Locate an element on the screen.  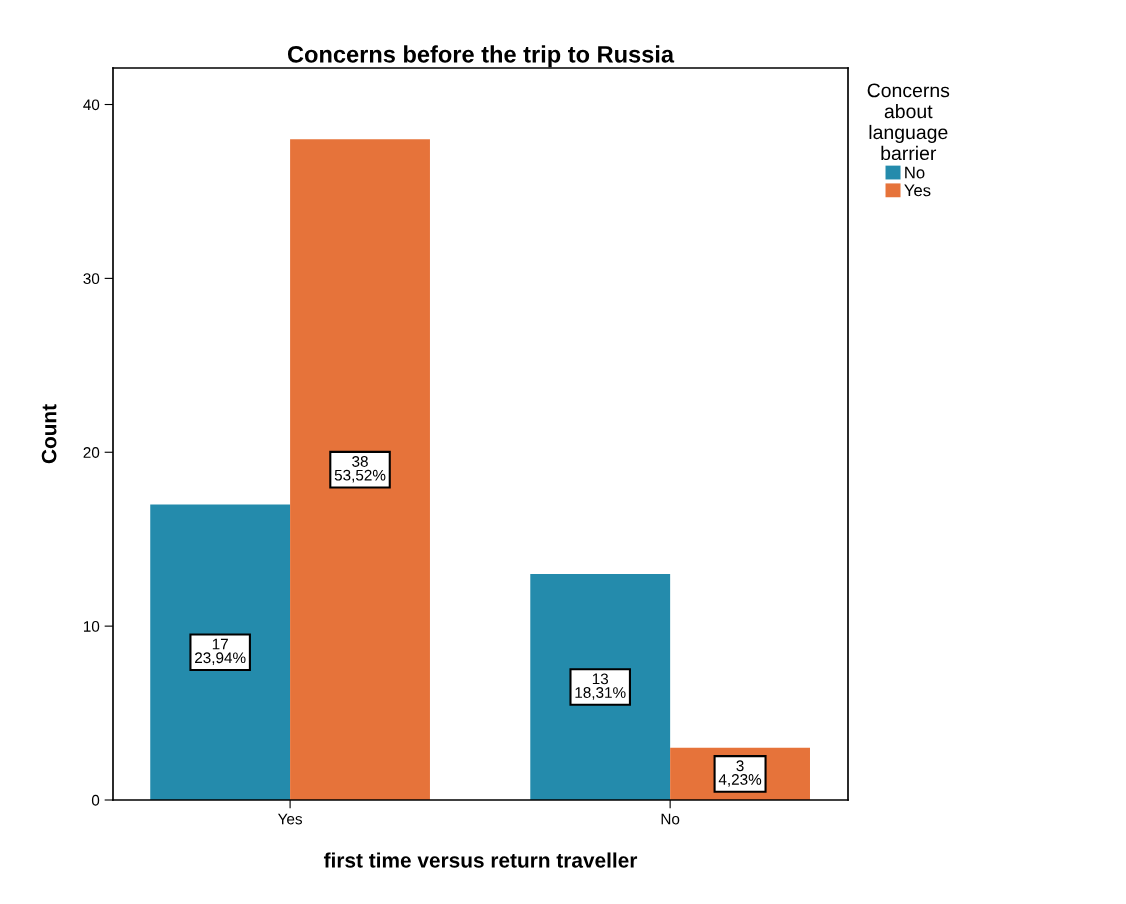
data-label: 13 18,31% is located at coordinates (600, 686).